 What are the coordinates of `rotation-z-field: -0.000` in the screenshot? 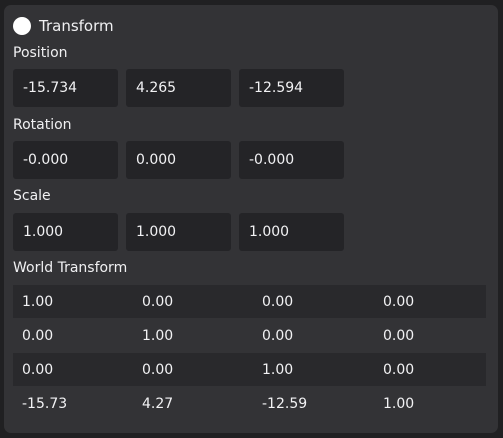 It's located at (291, 160).